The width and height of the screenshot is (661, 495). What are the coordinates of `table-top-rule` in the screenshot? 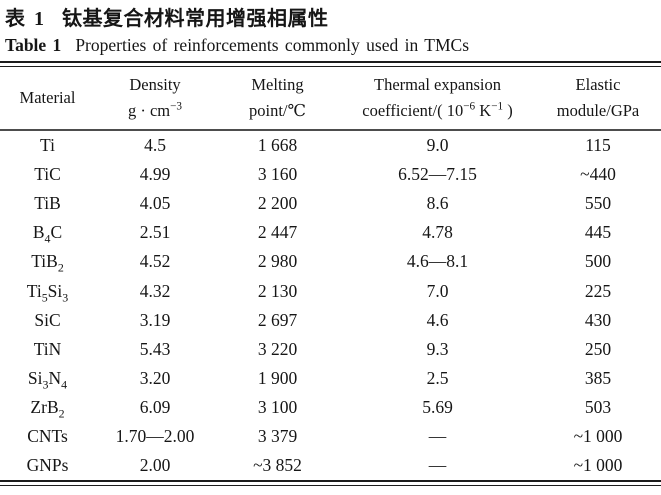 It's located at (330, 64).